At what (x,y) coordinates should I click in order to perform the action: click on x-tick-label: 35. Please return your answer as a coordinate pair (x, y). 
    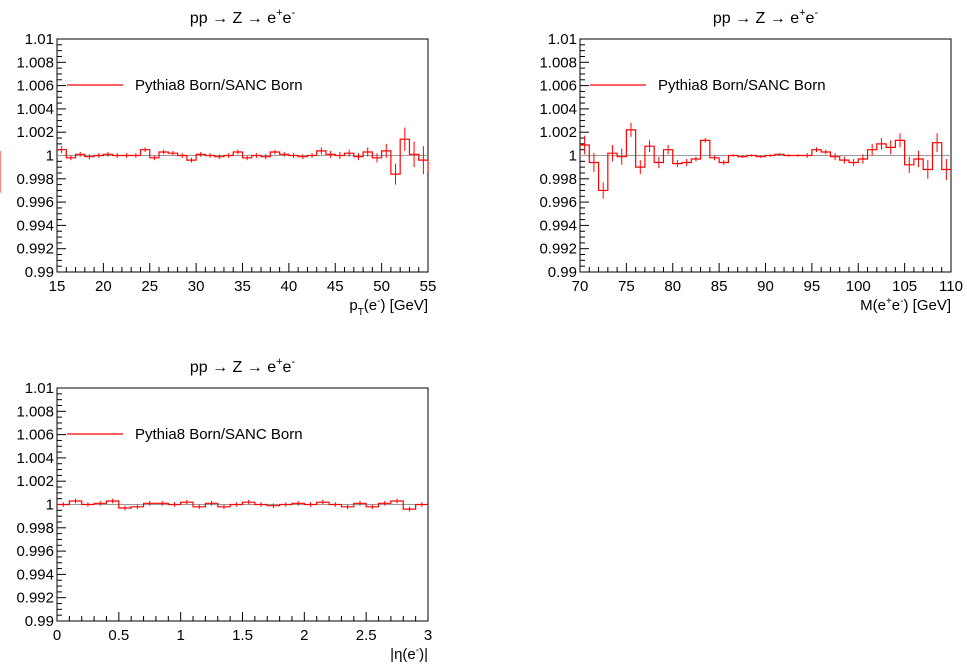
    Looking at the image, I should click on (242, 286).